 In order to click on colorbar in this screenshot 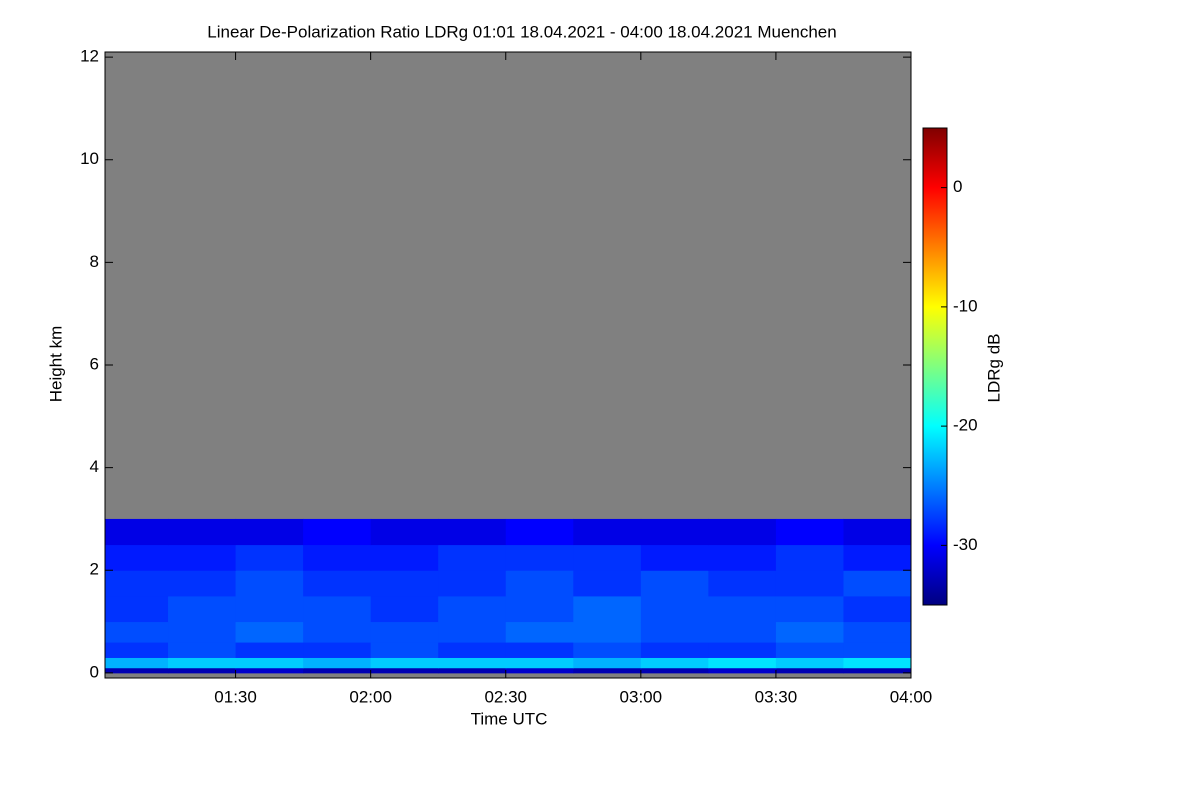, I will do `click(935, 366)`.